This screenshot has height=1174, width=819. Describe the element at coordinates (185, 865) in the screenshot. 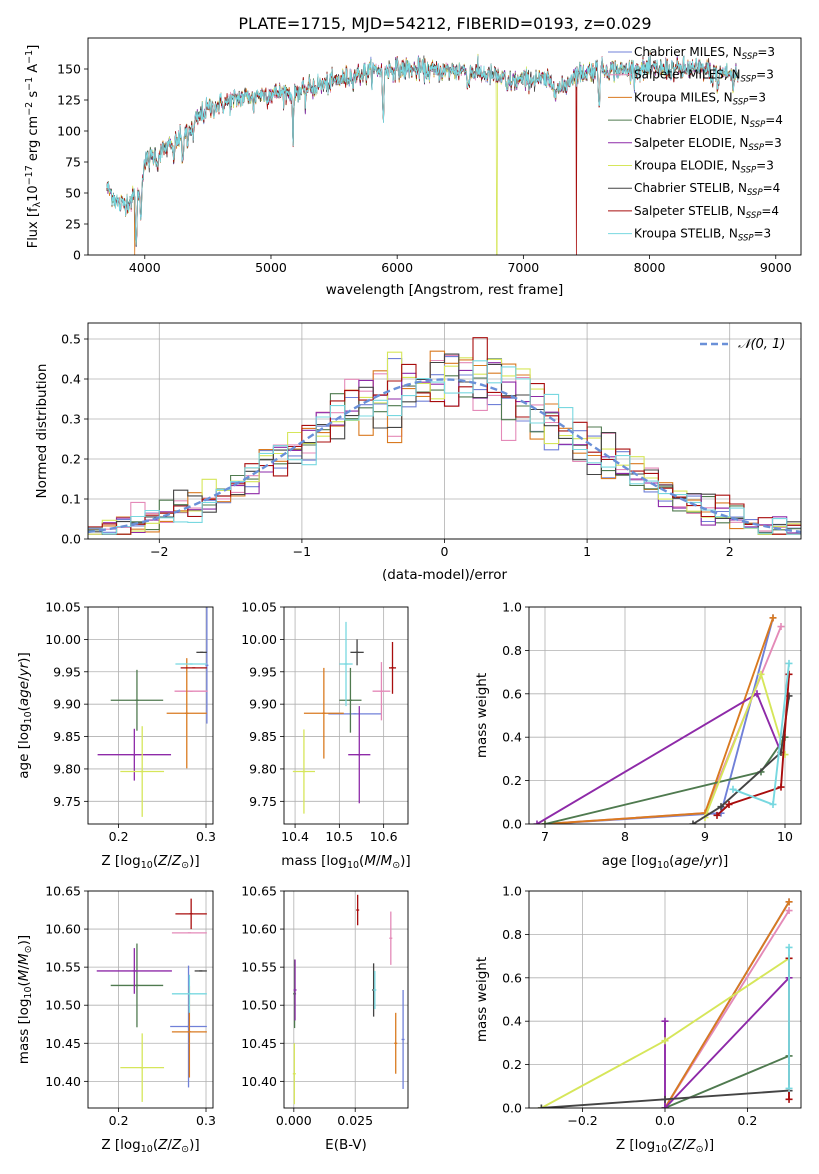

I see `age-vs-Z-xlabel-part: ⊙` at that location.